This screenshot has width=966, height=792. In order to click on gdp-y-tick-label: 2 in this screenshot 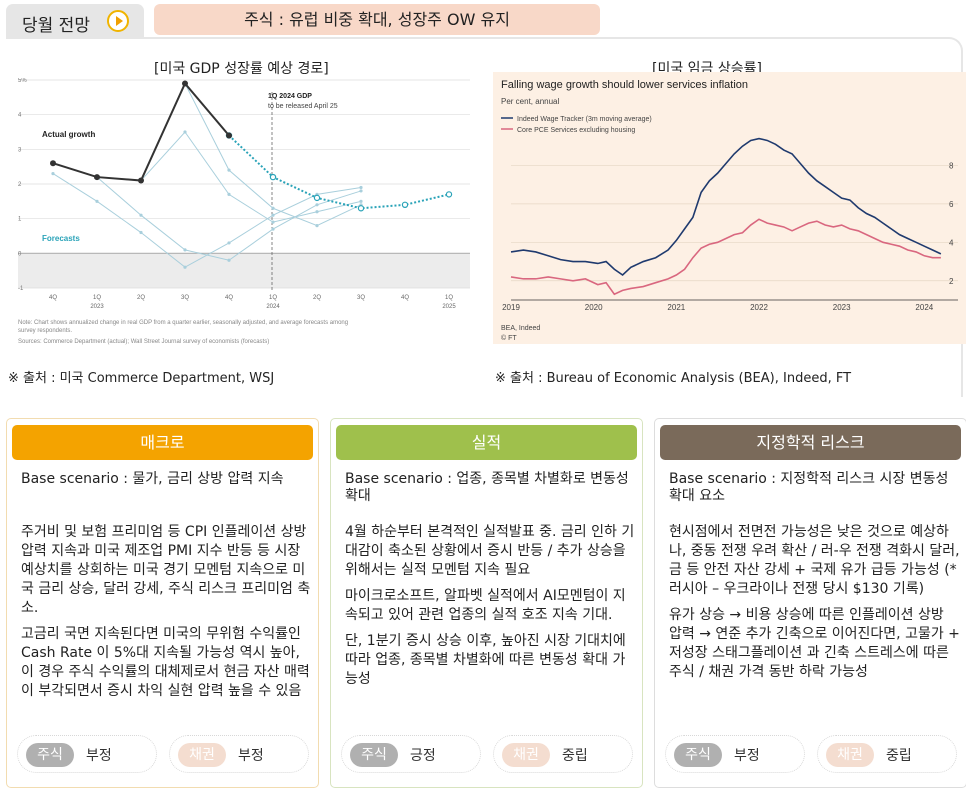, I will do `click(20, 185)`.